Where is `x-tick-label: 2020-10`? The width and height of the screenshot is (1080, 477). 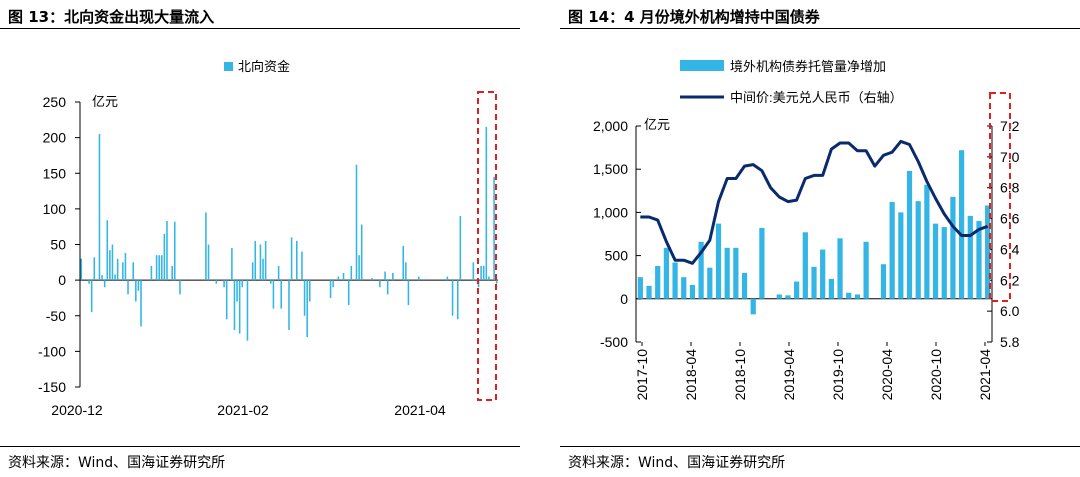 x-tick-label: 2020-10 is located at coordinates (936, 375).